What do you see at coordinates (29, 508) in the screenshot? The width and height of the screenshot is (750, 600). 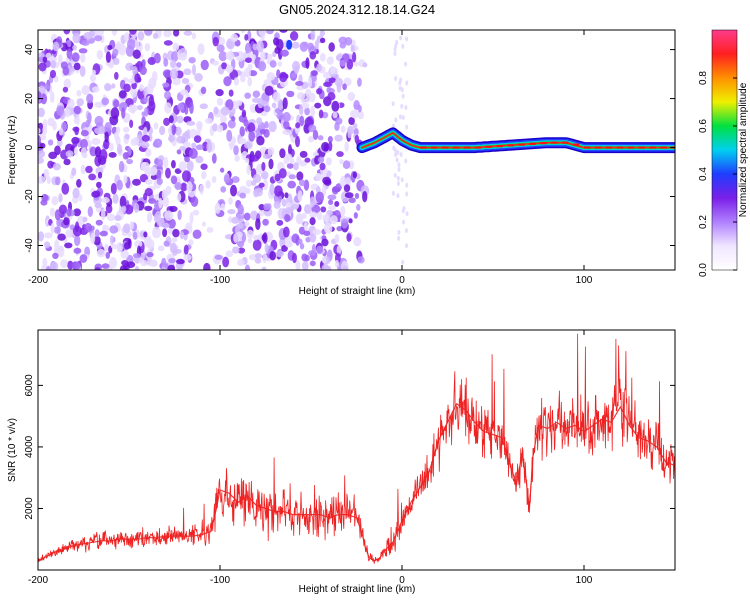 I see `bottom-y-tick-label: 2000` at bounding box center [29, 508].